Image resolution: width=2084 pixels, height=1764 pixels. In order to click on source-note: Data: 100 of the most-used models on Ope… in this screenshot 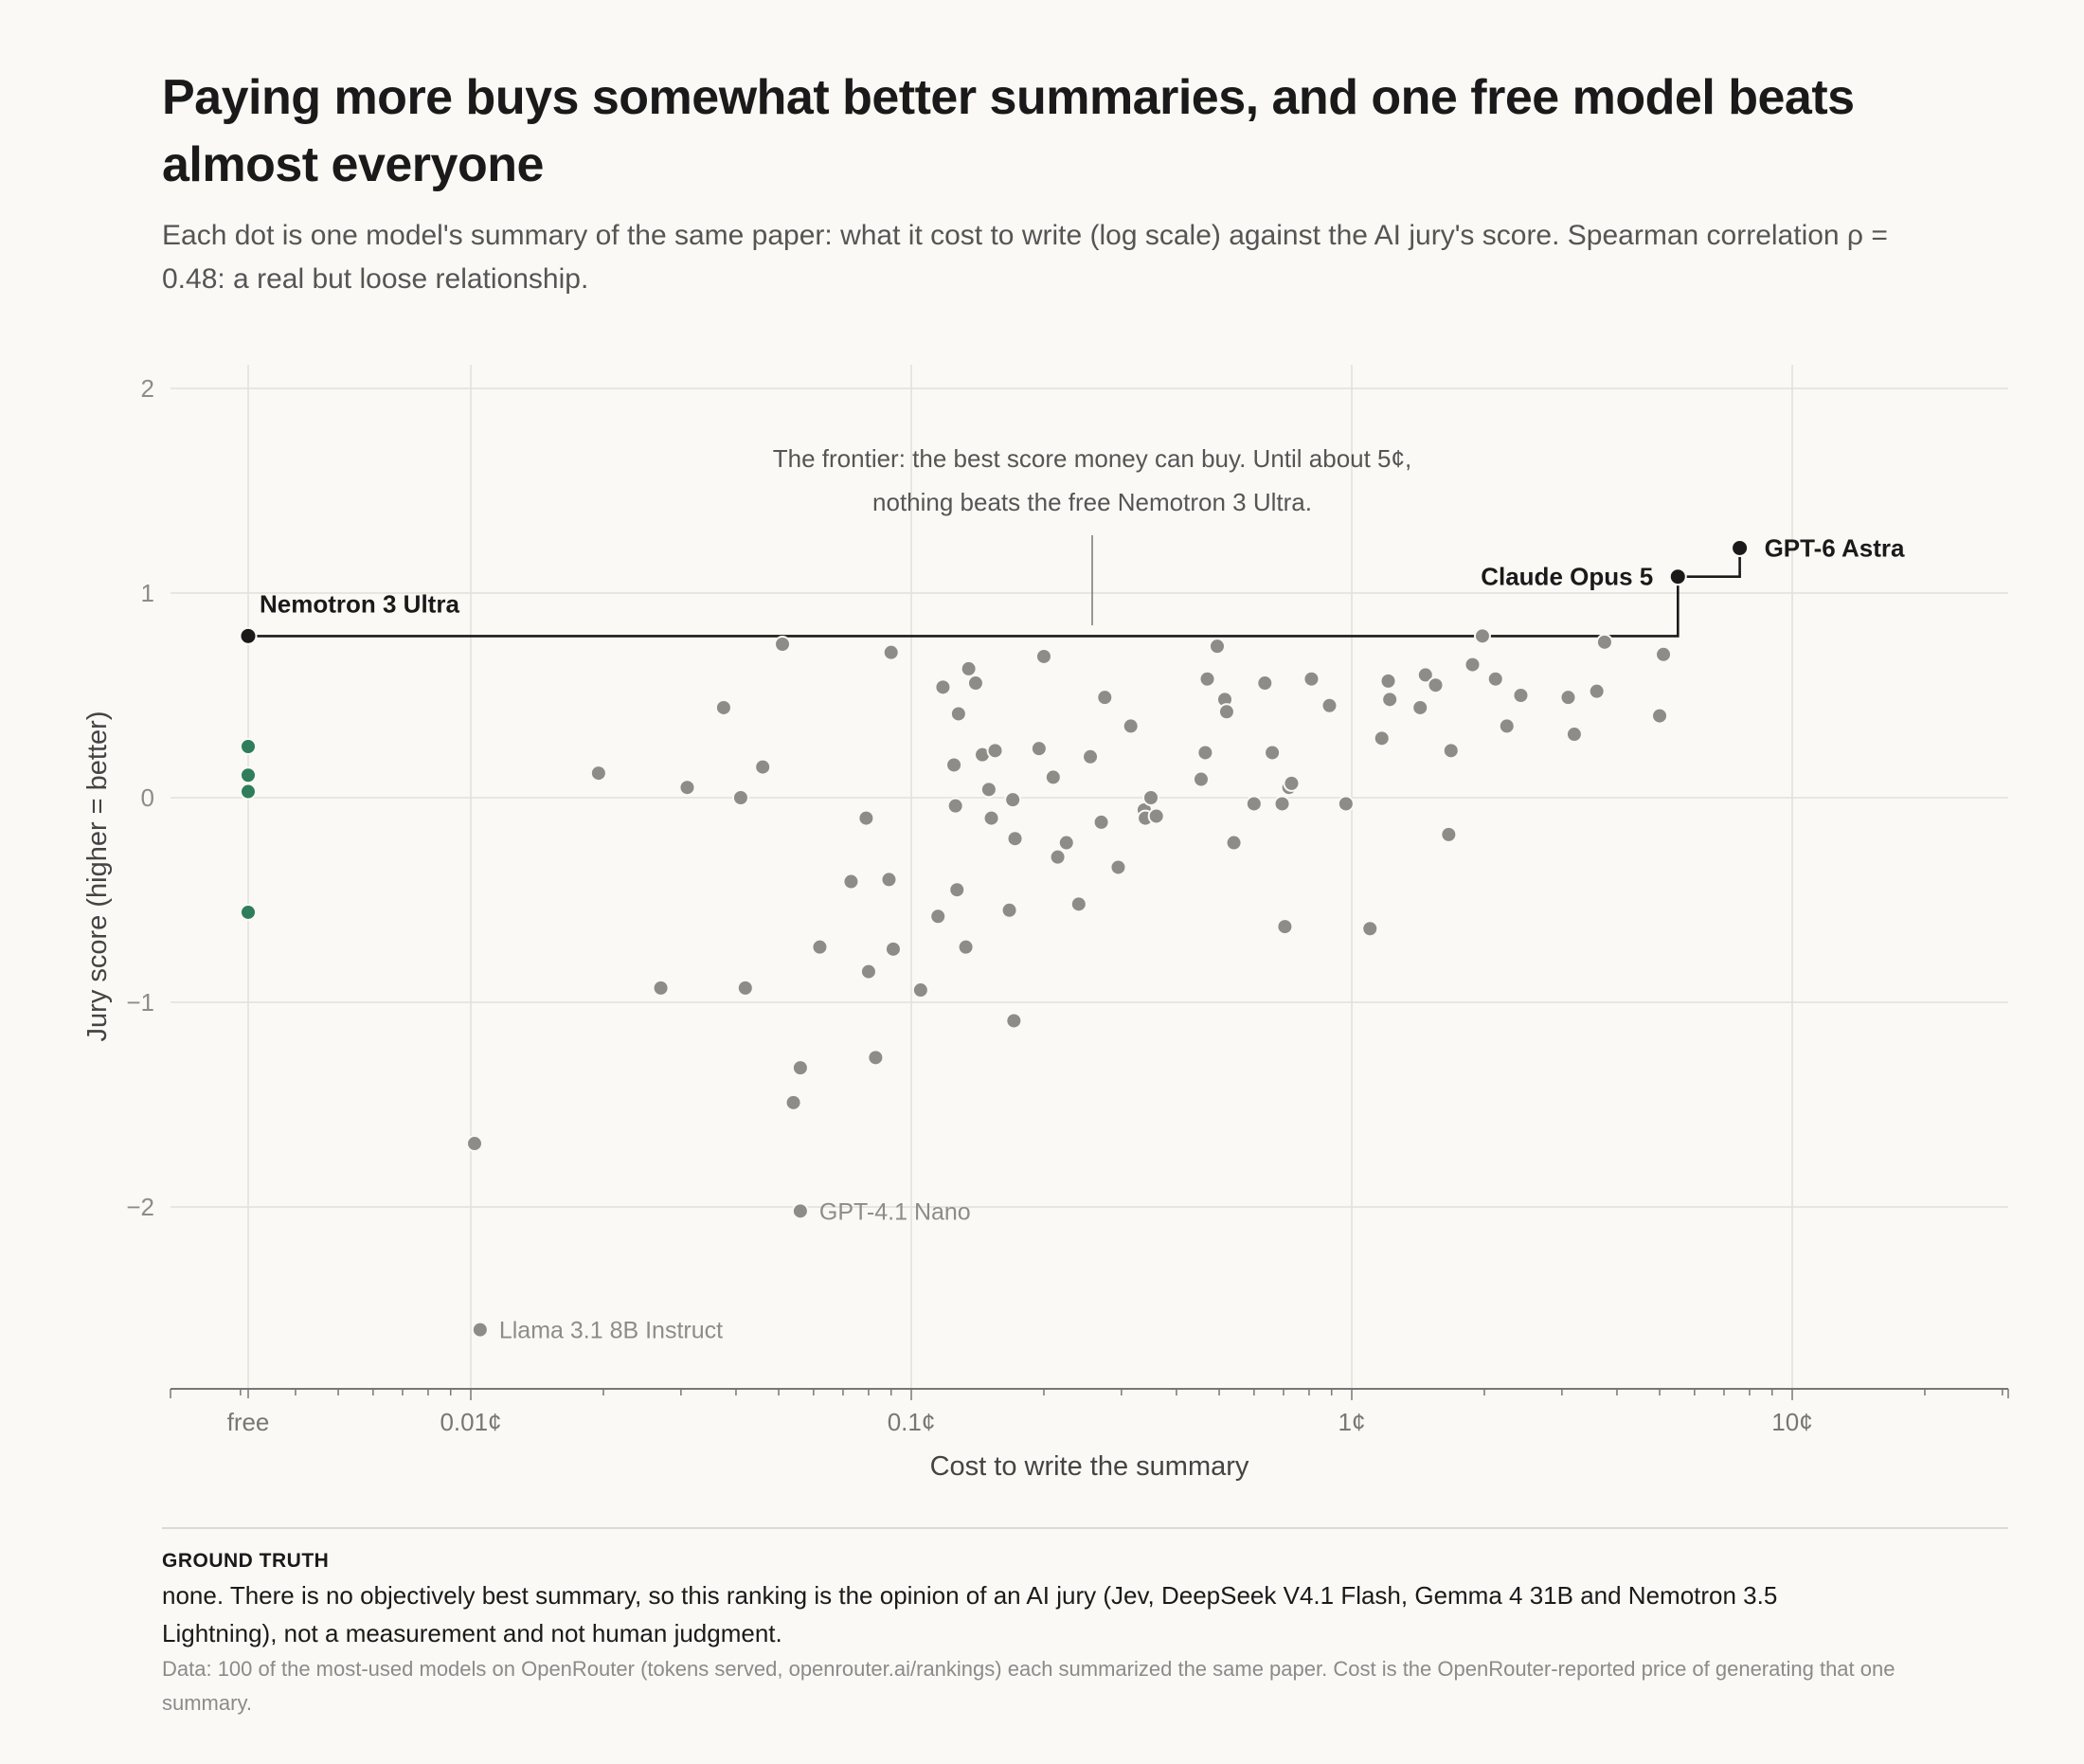, I will do `click(1028, 1686)`.